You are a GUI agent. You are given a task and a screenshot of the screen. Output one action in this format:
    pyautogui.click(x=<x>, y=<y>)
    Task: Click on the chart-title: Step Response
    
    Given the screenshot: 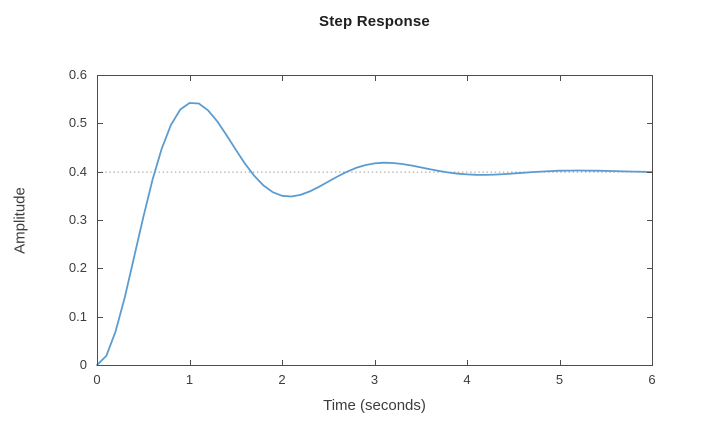 What is the action you would take?
    pyautogui.click(x=374, y=21)
    